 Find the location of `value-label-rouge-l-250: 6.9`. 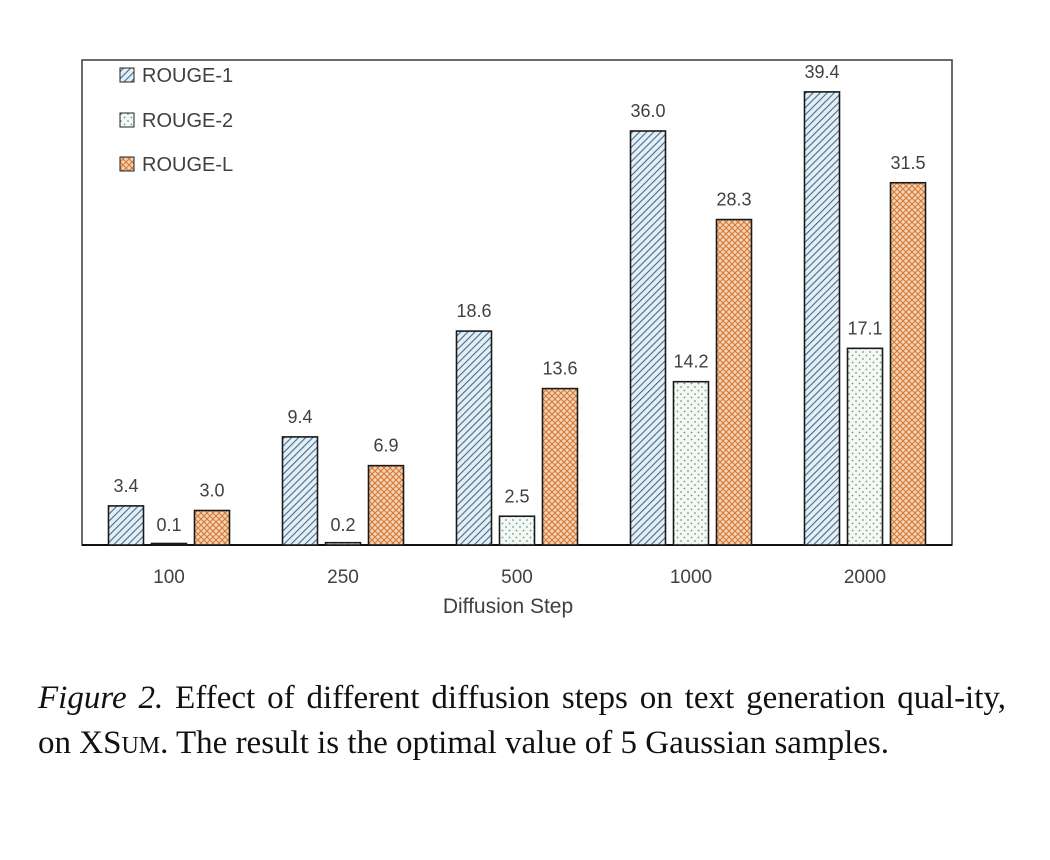

value-label-rouge-l-250: 6.9 is located at coordinates (385, 446).